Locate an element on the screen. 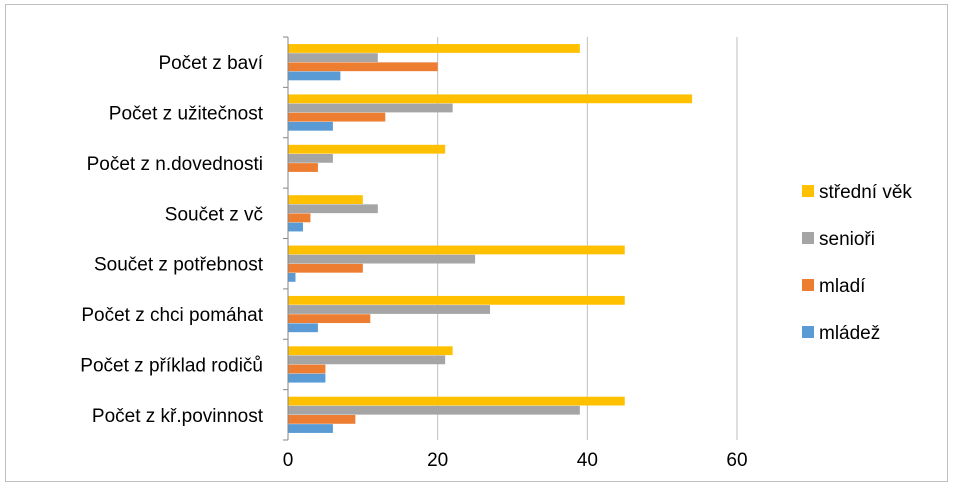 The width and height of the screenshot is (953, 487). bar-stredni-vek-pocet-z-kr-povinnost is located at coordinates (456, 401).